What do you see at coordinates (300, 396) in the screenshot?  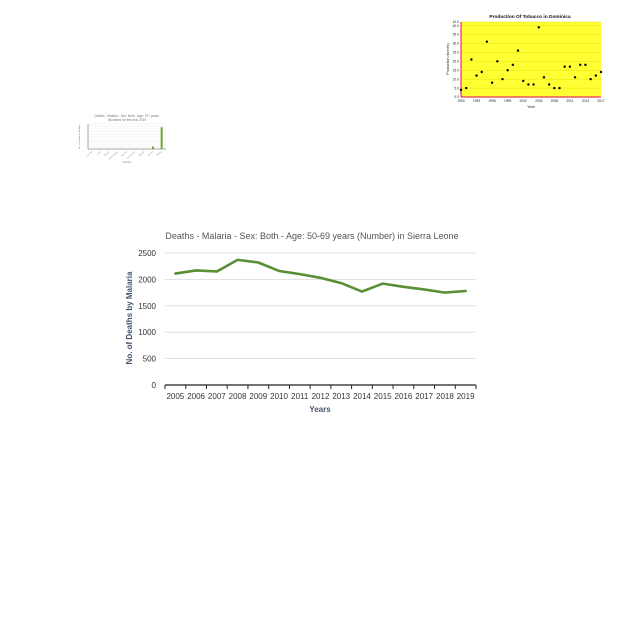 I see `malaria-50-69-x-tick-label: 2011` at bounding box center [300, 396].